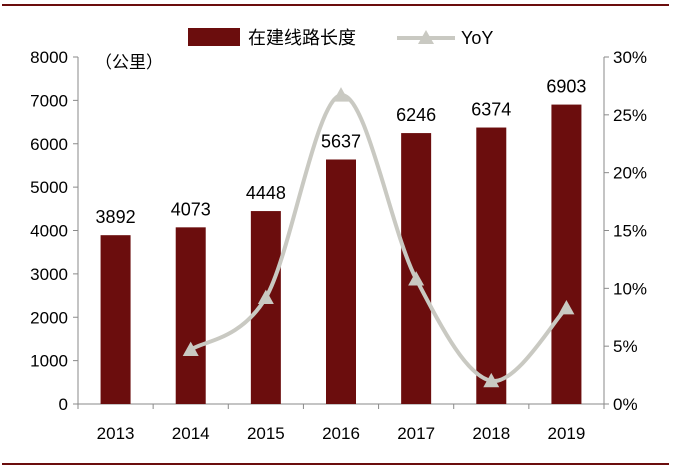 The image size is (673, 473). I want to click on legend-marker-triangle, so click(426, 37).